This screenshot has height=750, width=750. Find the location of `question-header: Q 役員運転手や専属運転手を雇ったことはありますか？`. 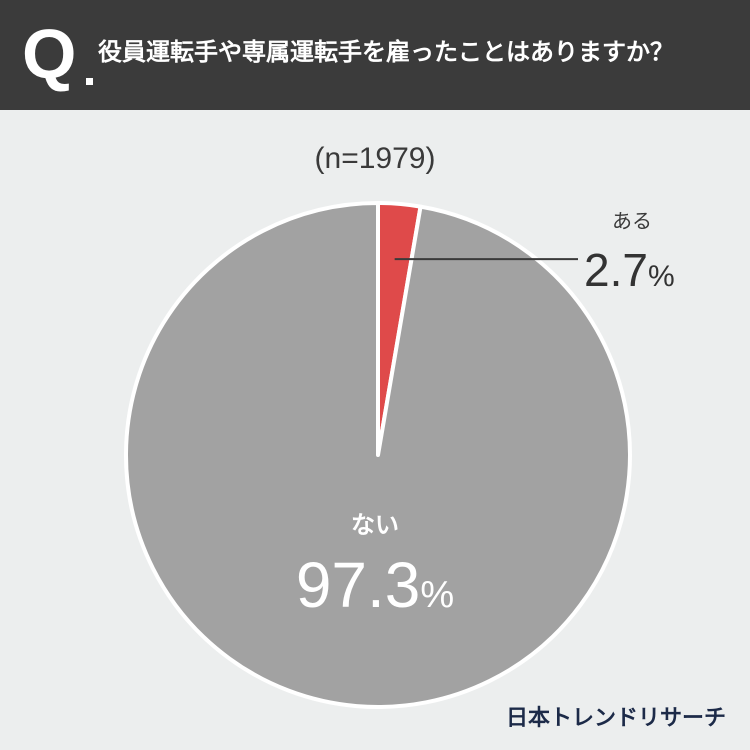

question-header: Q 役員運転手や専属運転手を雇ったことはありますか？ is located at coordinates (375, 55).